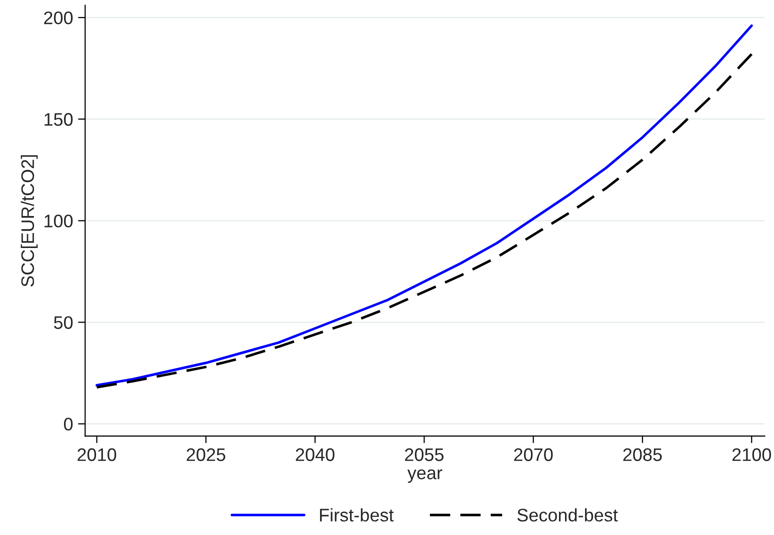 This screenshot has width=774, height=535. Describe the element at coordinates (58, 119) in the screenshot. I see `y-tick-label: 150` at that location.